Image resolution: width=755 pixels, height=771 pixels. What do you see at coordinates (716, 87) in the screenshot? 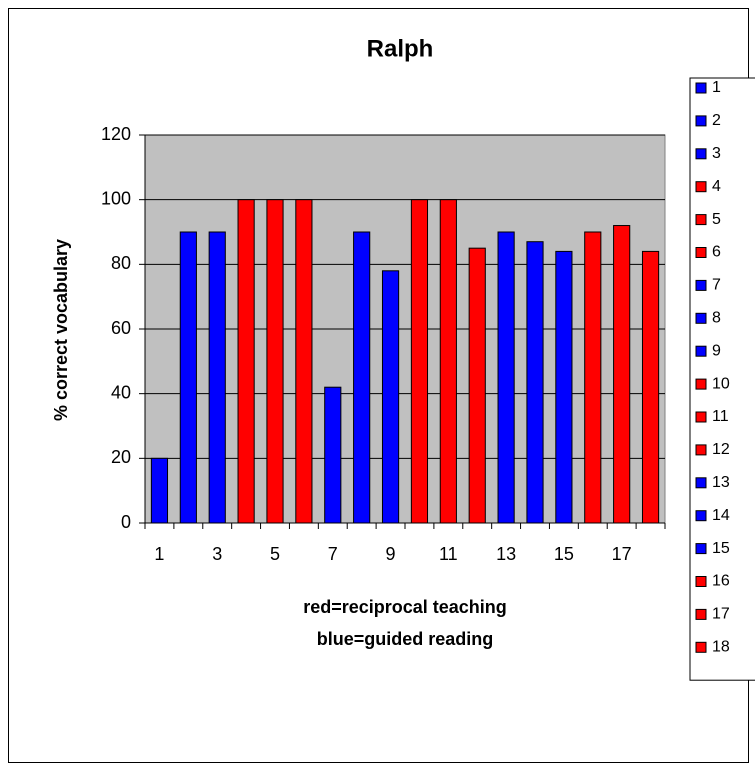
I see `legend-label: 1` at bounding box center [716, 87].